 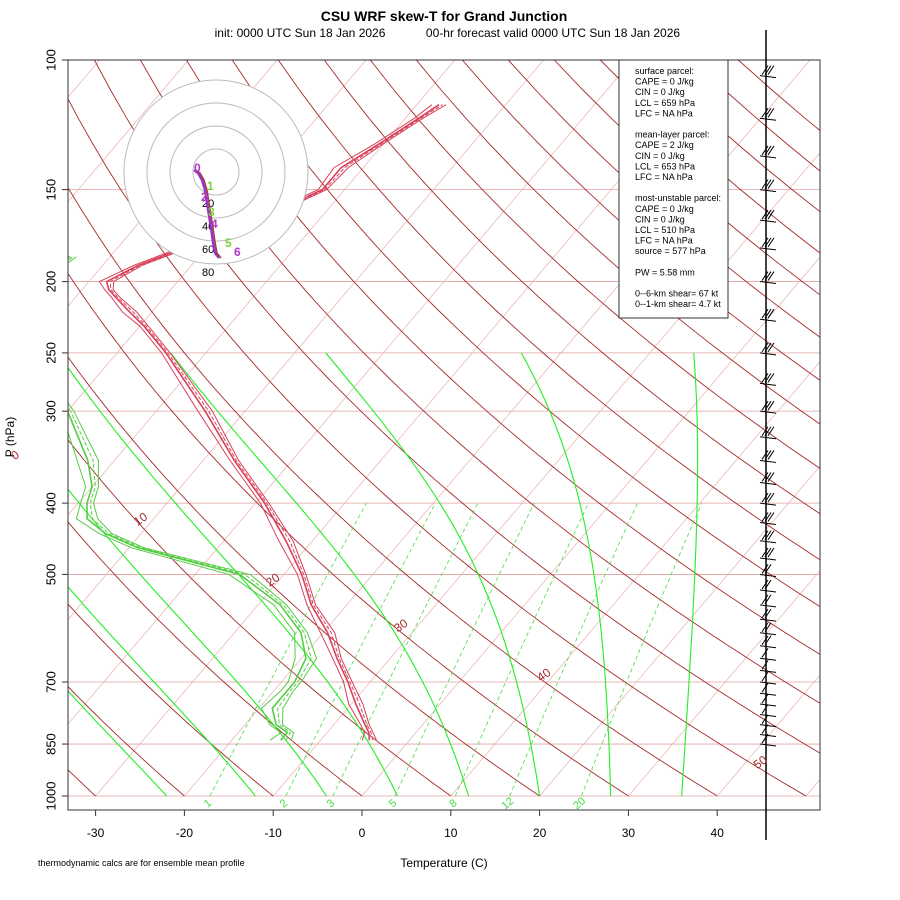 I want to click on pressure-tick-label: 200, so click(x=50, y=282).